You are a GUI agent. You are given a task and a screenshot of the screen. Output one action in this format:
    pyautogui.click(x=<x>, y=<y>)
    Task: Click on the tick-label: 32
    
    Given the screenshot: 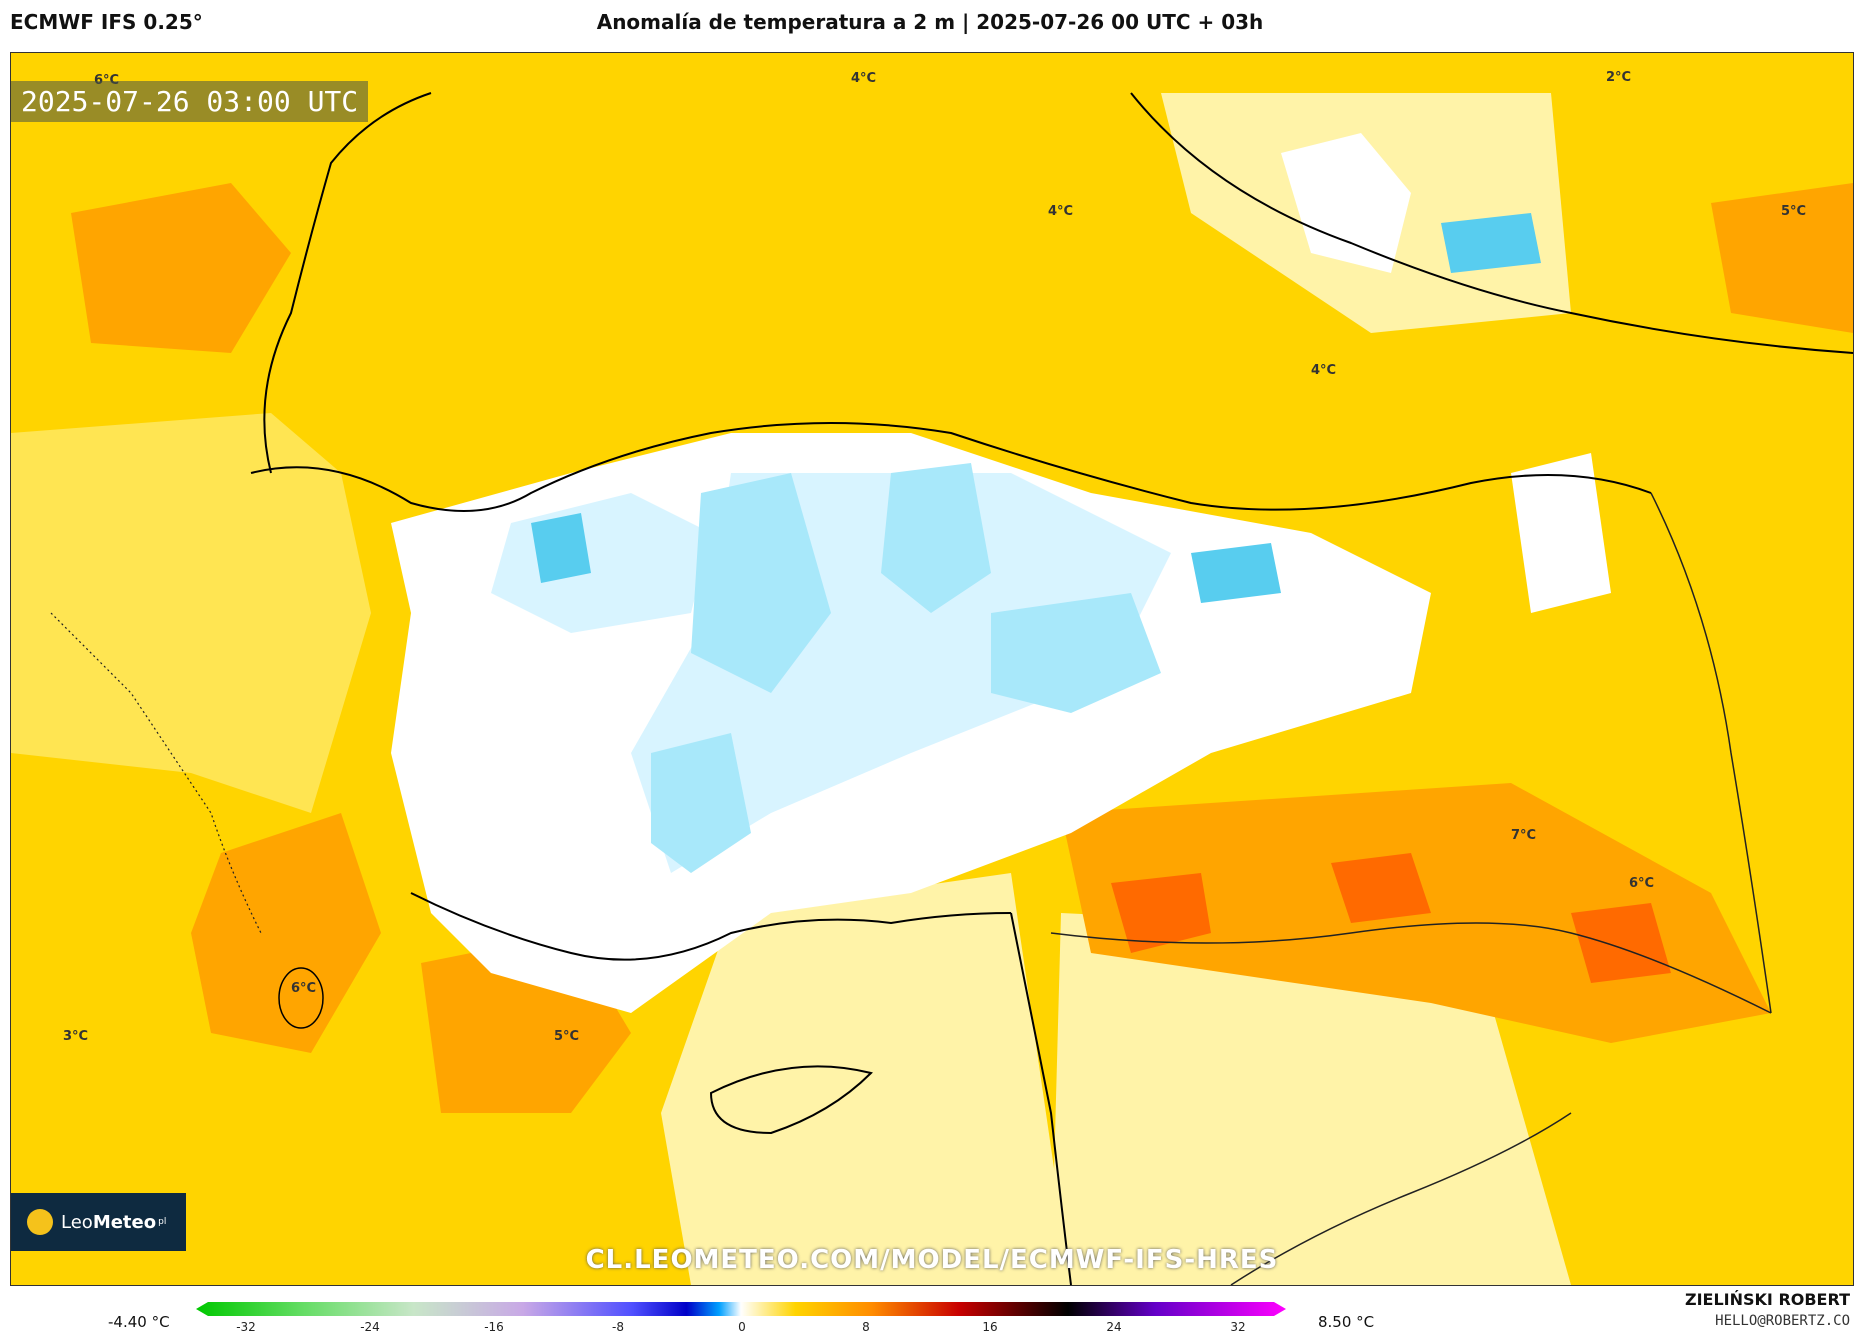 What is the action you would take?
    pyautogui.click(x=1238, y=1327)
    